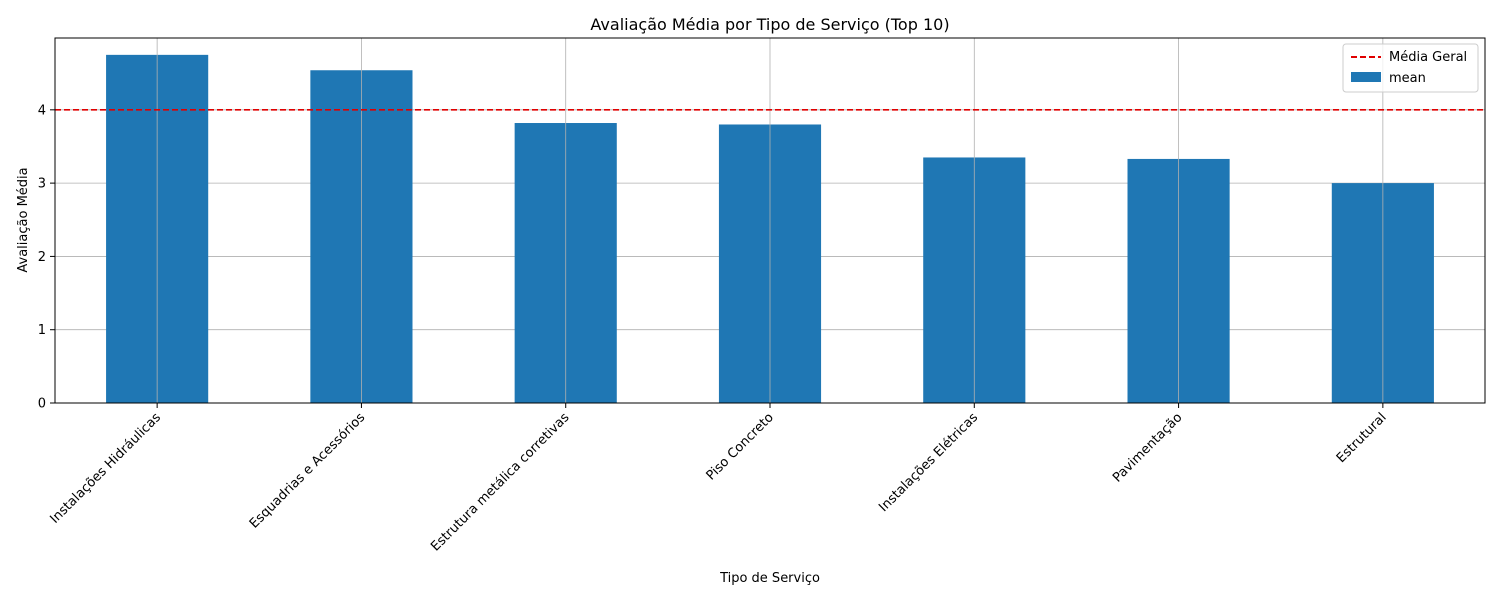  I want to click on x-tick-label: Instalações Elétricas, so click(928, 462).